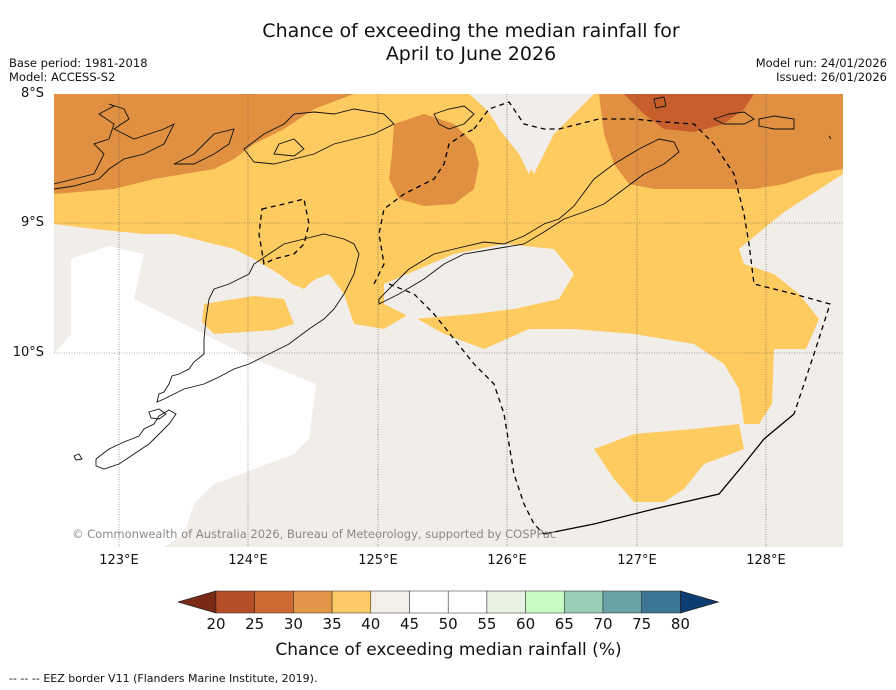 The image size is (896, 690). What do you see at coordinates (24, 678) in the screenshot?
I see `eez-legend-symbol: -- -- --` at bounding box center [24, 678].